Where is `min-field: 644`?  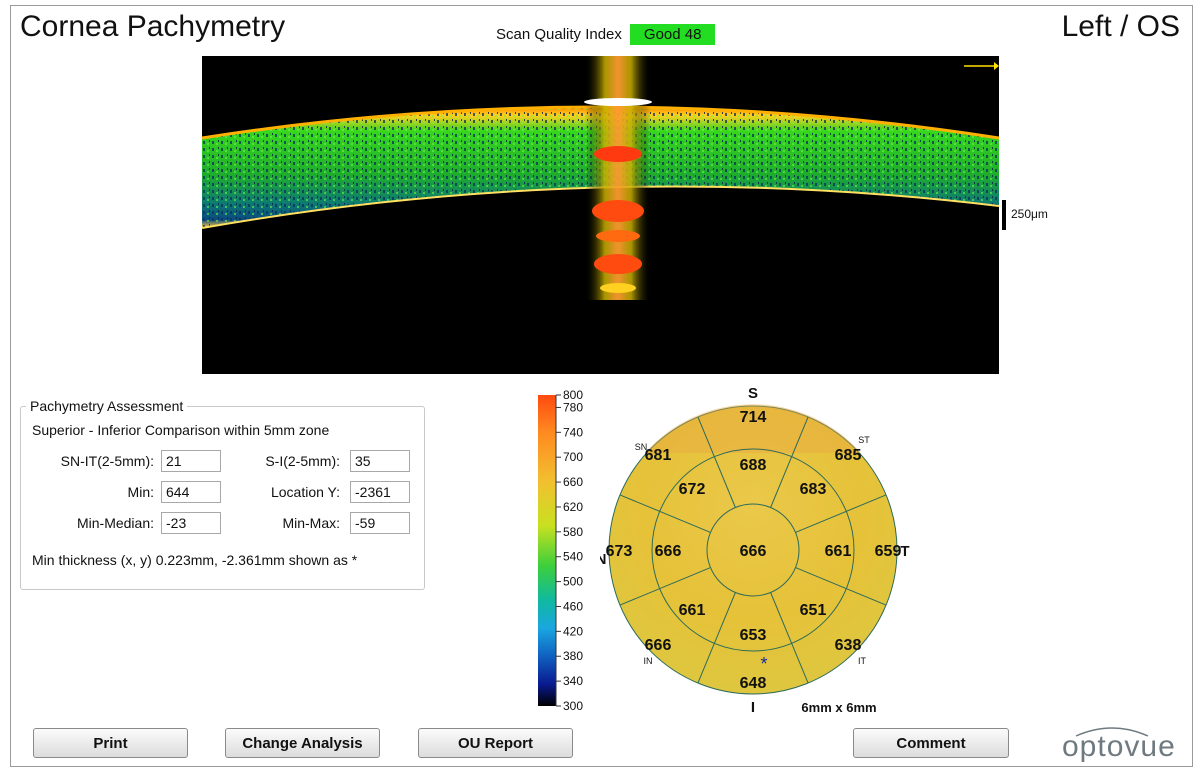
min-field: 644 is located at coordinates (191, 492).